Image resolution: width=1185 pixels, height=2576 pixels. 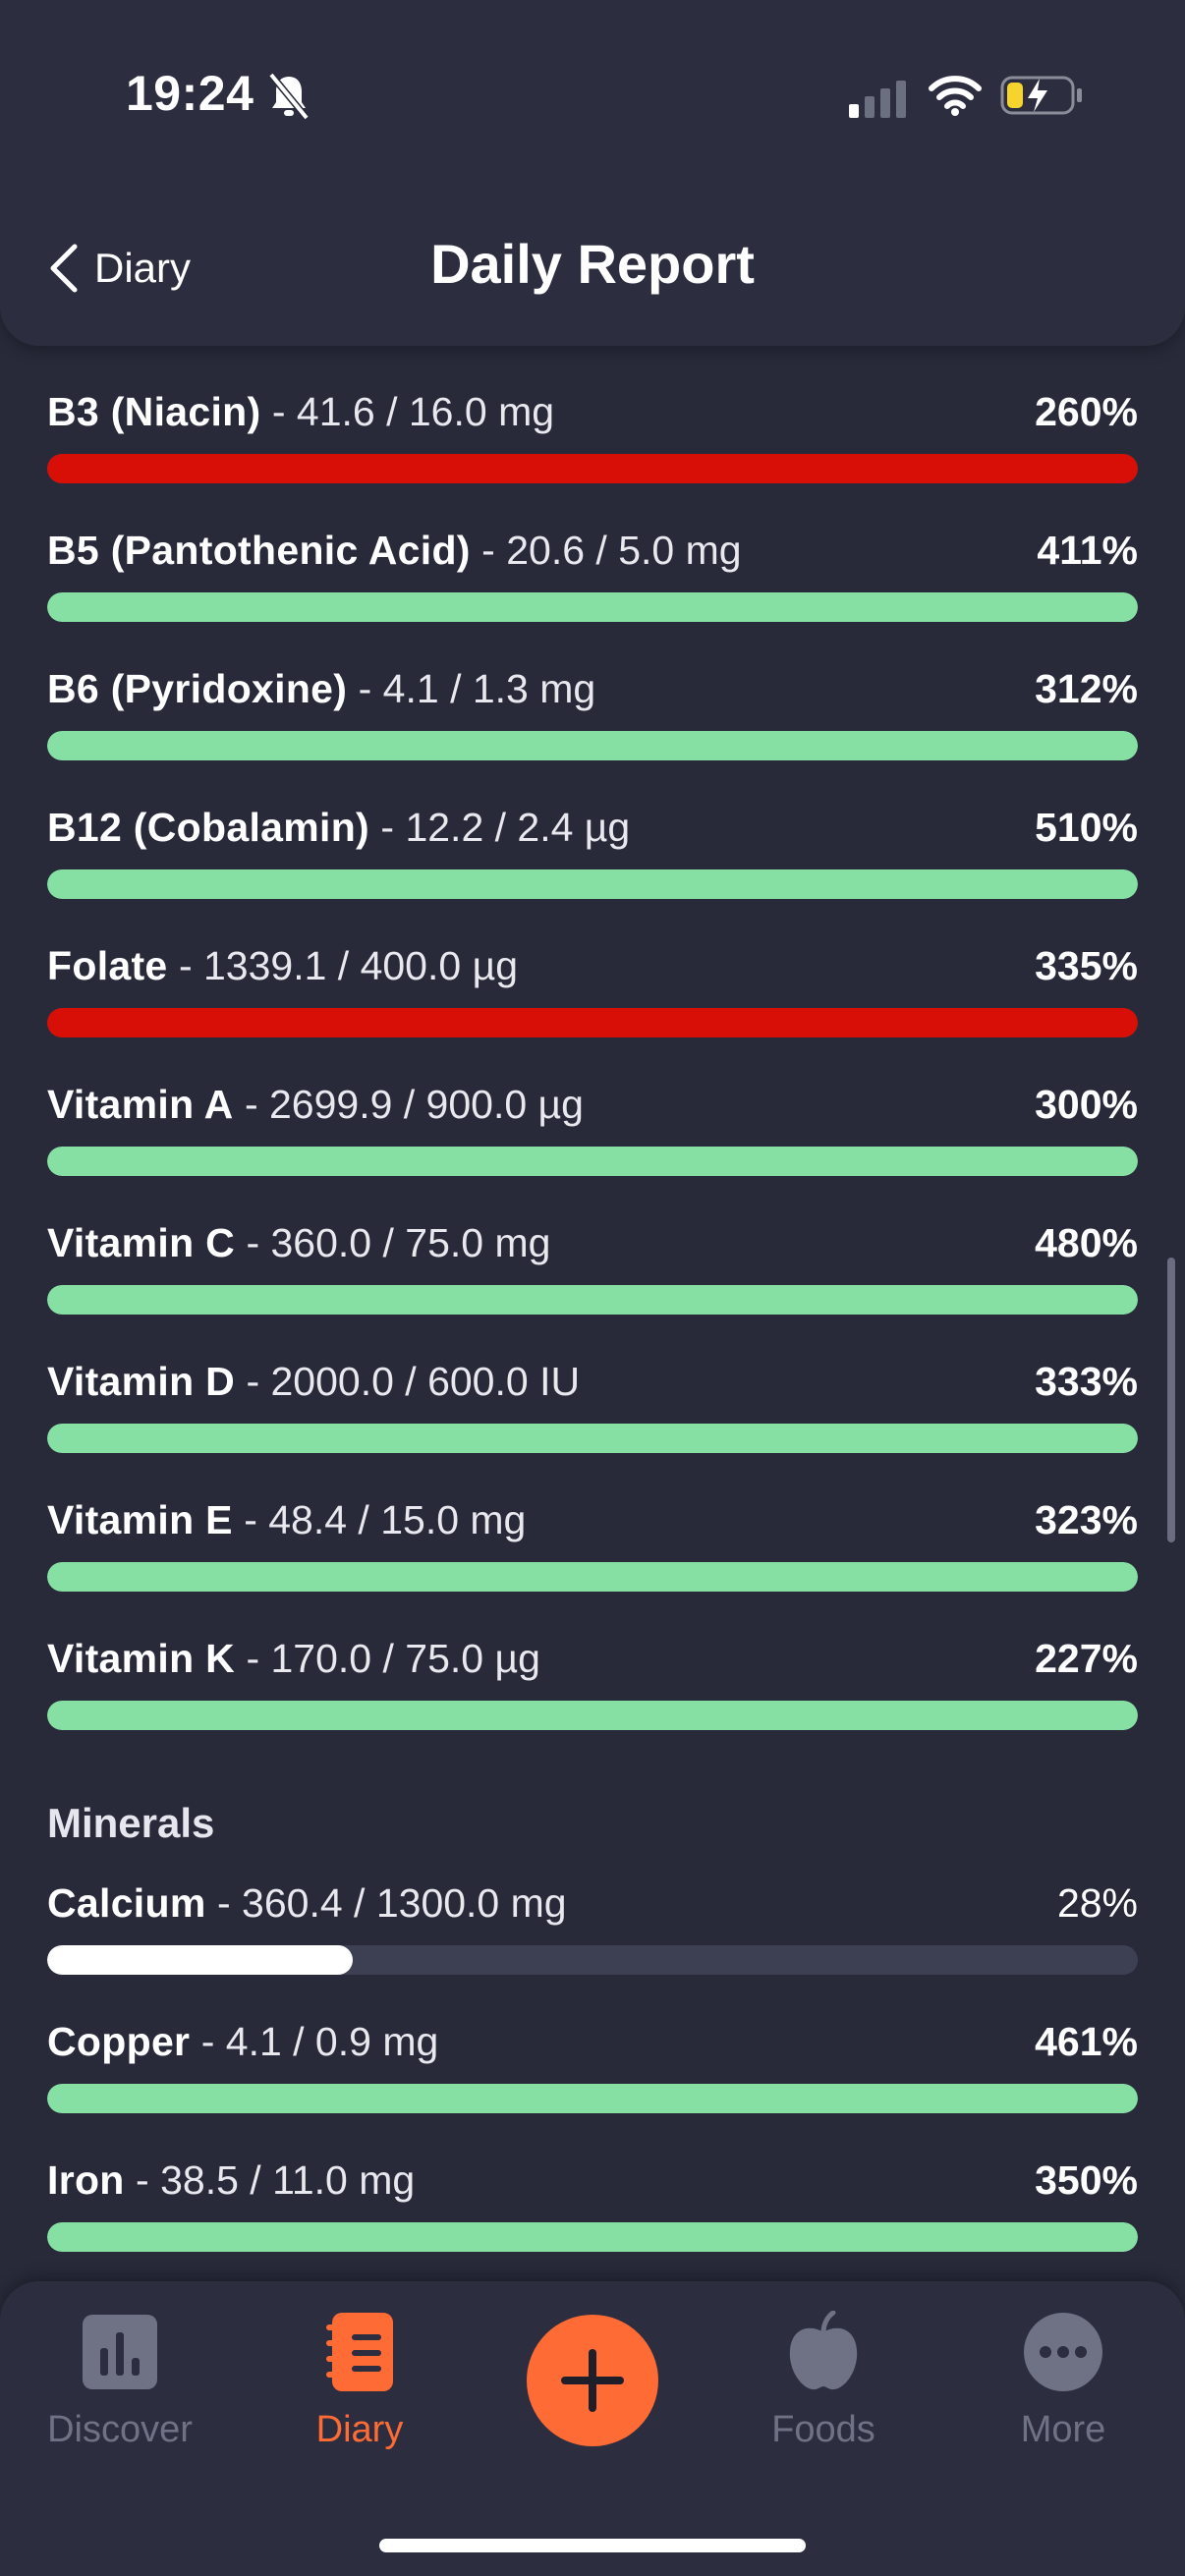 I want to click on nutrient-name: Copper, so click(x=119, y=2041).